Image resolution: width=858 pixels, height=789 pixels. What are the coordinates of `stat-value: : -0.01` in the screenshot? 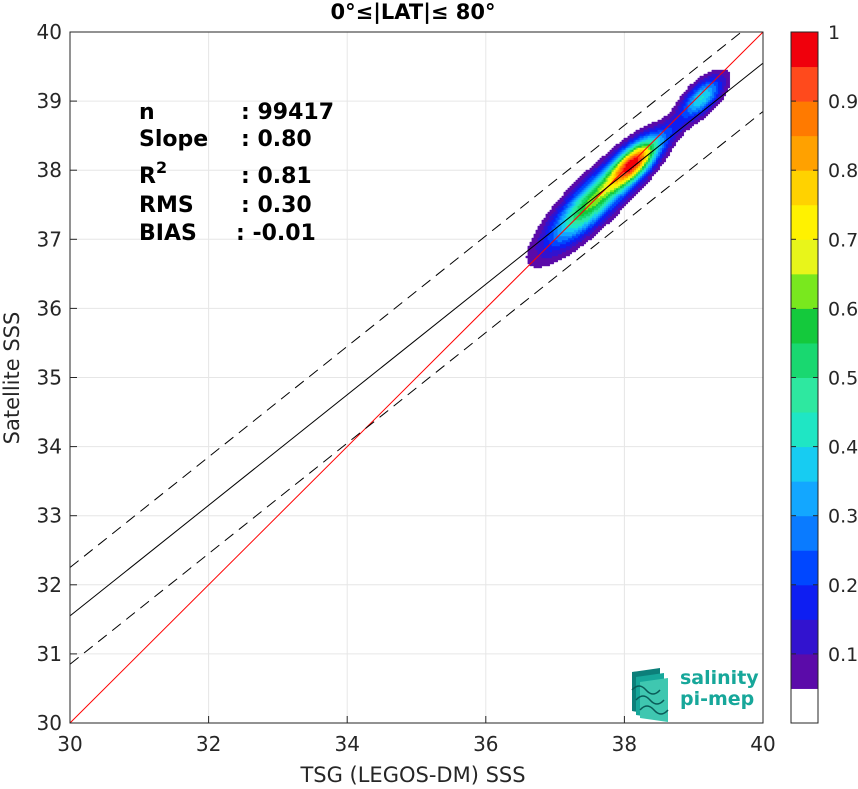 It's located at (276, 233).